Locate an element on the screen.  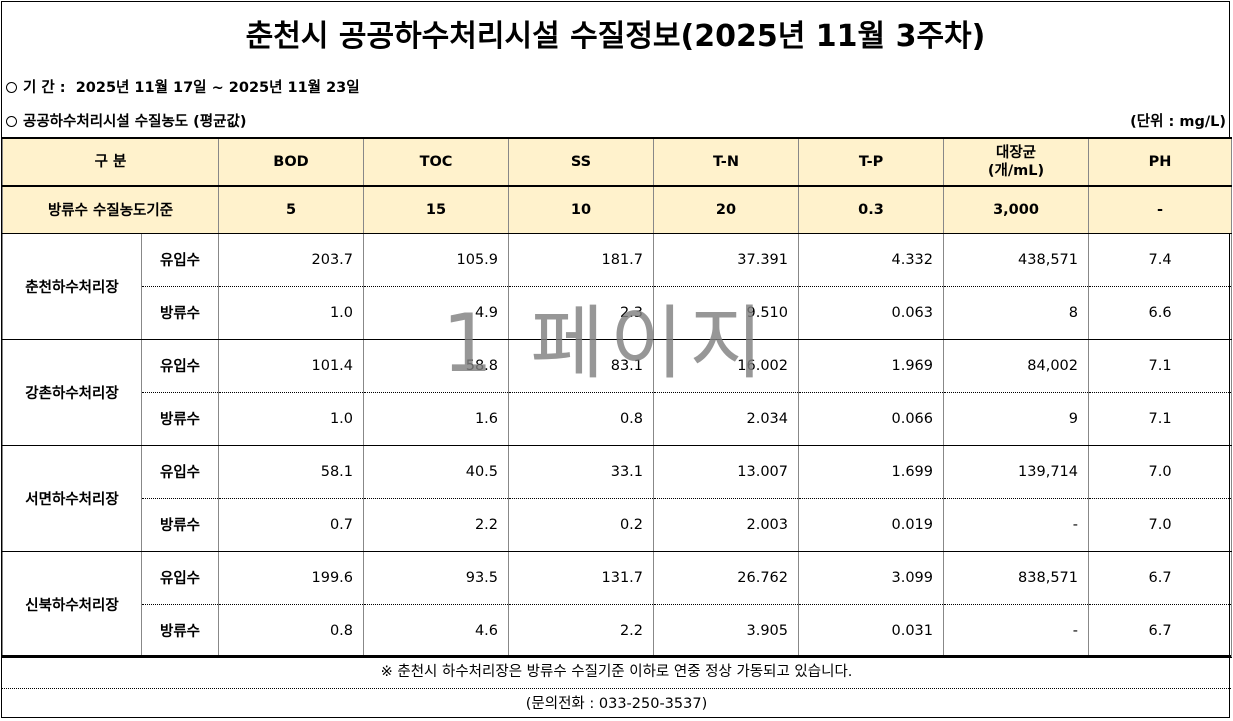
standard-value: 10 is located at coordinates (581, 210).